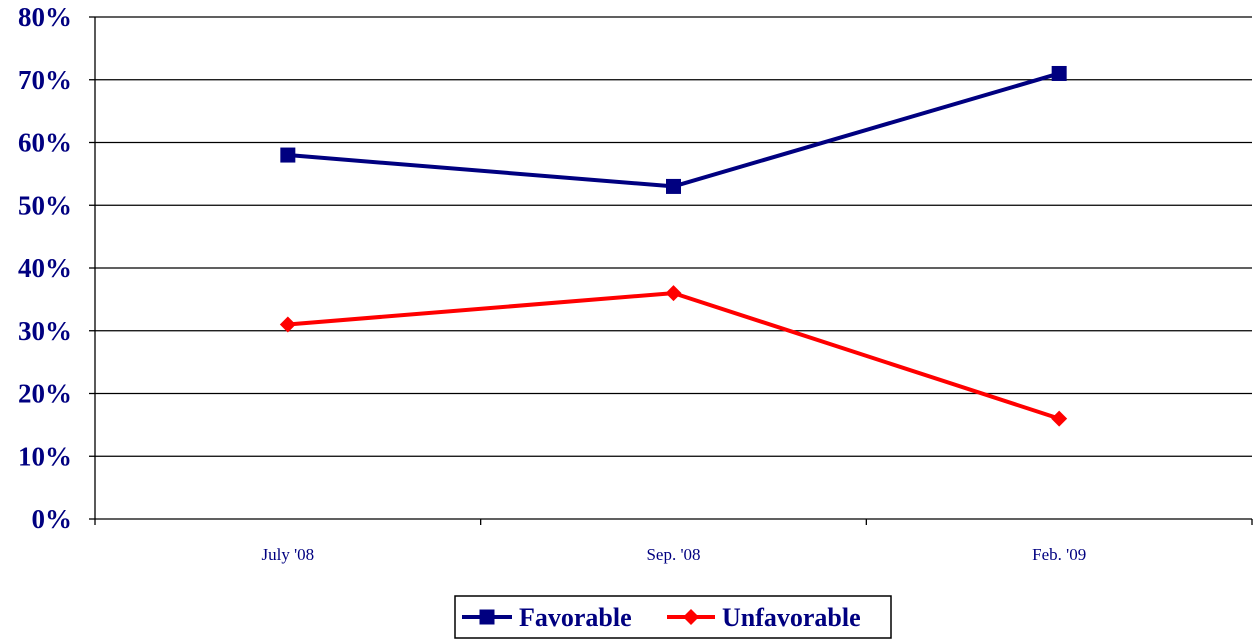 This screenshot has width=1255, height=639. Describe the element at coordinates (52, 519) in the screenshot. I see `y-tick-label: 0%` at that location.